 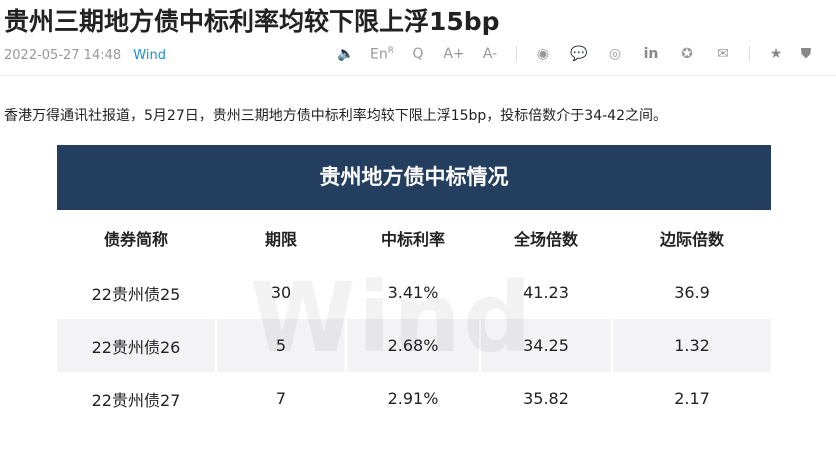 What do you see at coordinates (135, 239) in the screenshot?
I see `header-cell: 债券简称` at bounding box center [135, 239].